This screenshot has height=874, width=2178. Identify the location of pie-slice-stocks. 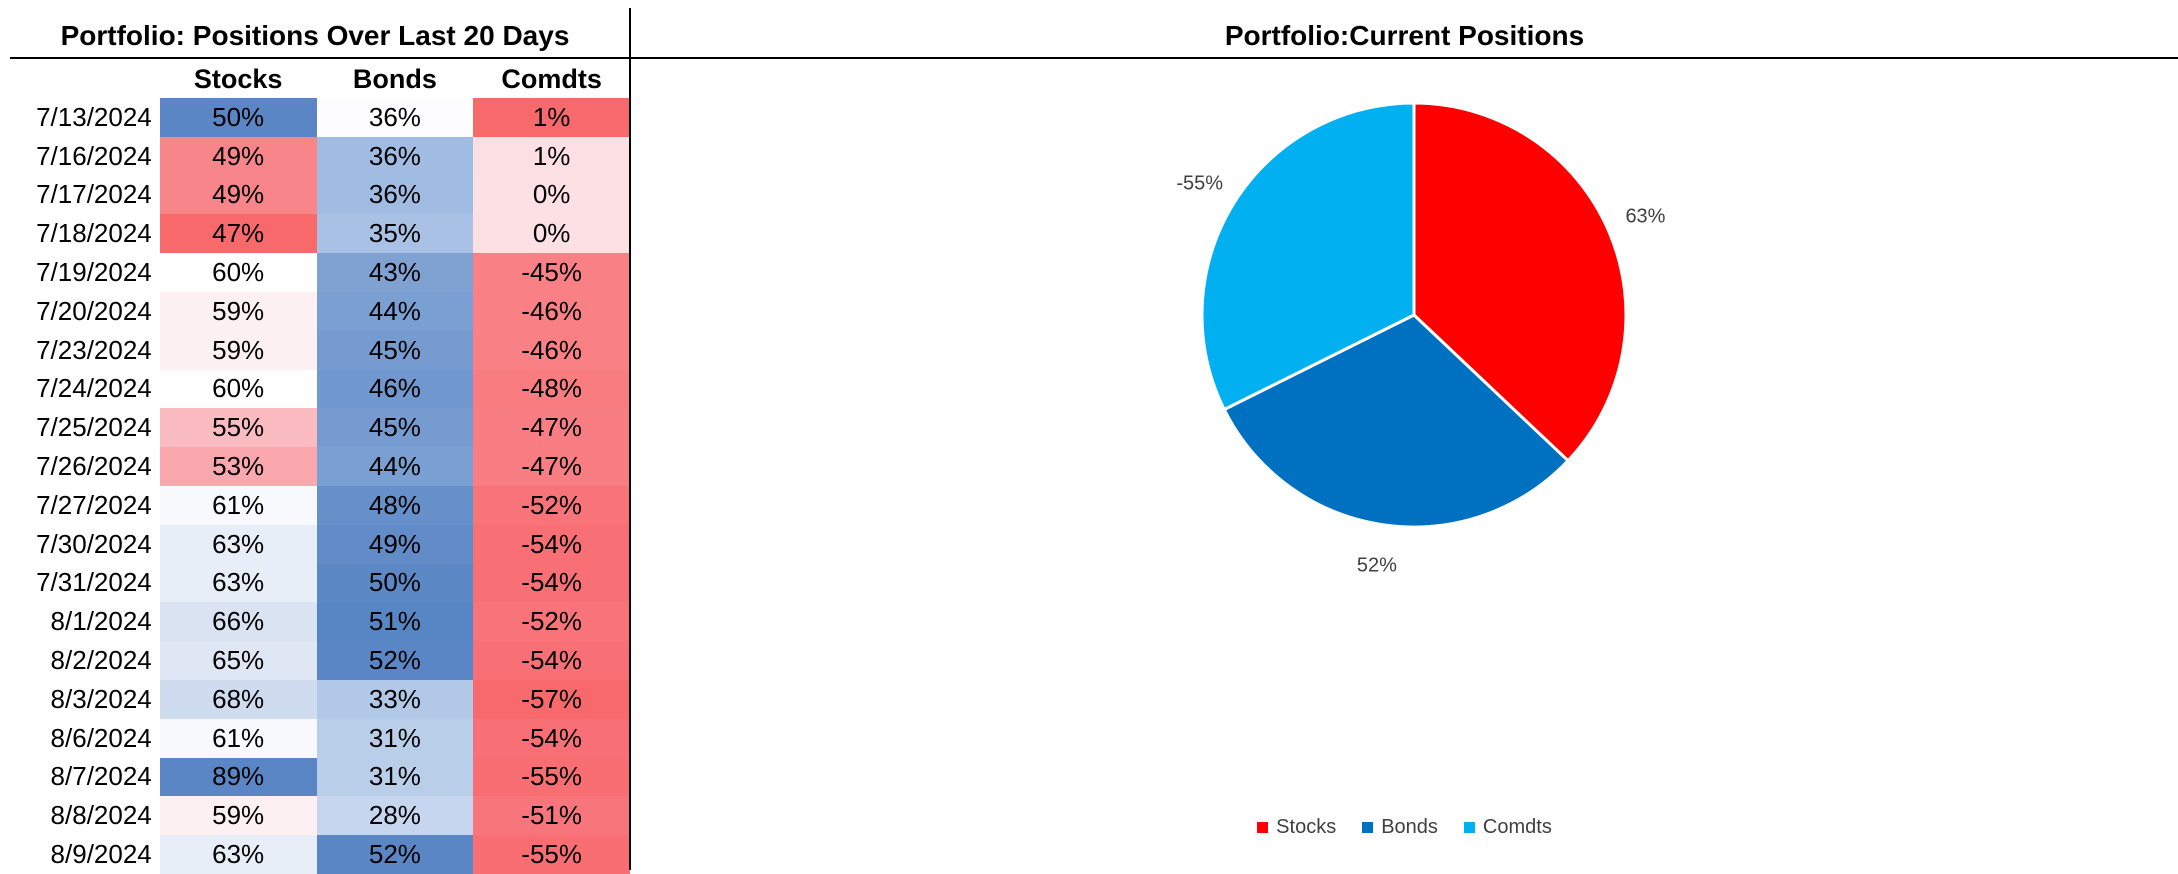
(1520, 282).